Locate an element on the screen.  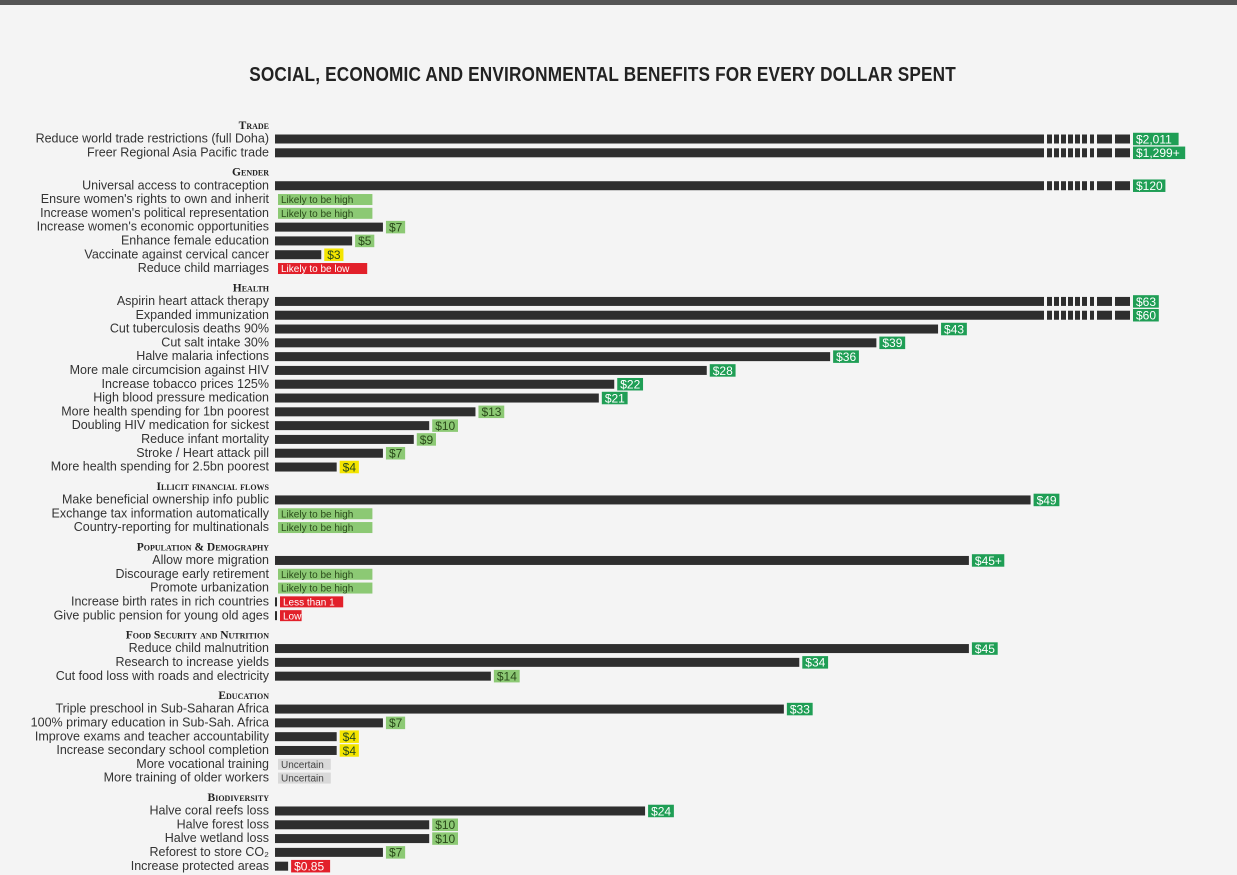
value-label: $33 is located at coordinates (800, 709).